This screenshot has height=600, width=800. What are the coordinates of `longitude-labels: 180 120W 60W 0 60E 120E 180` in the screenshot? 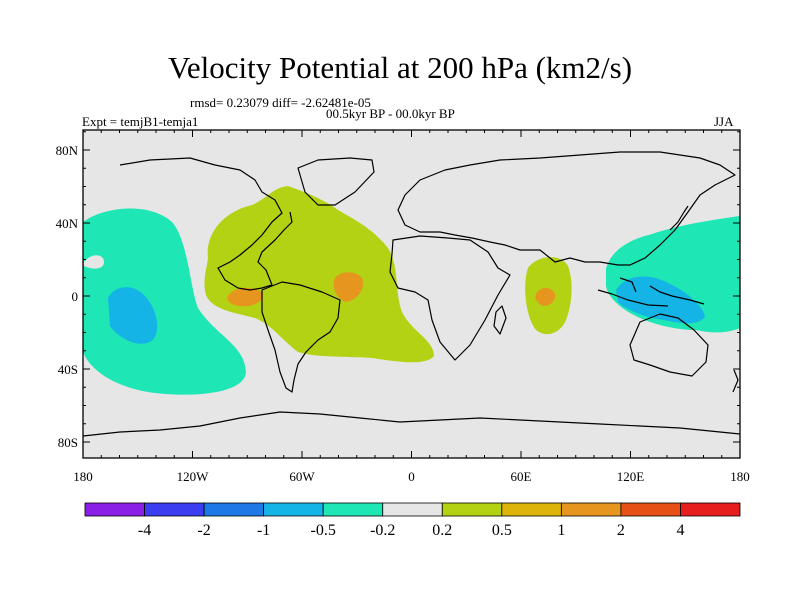 It's located at (411, 476).